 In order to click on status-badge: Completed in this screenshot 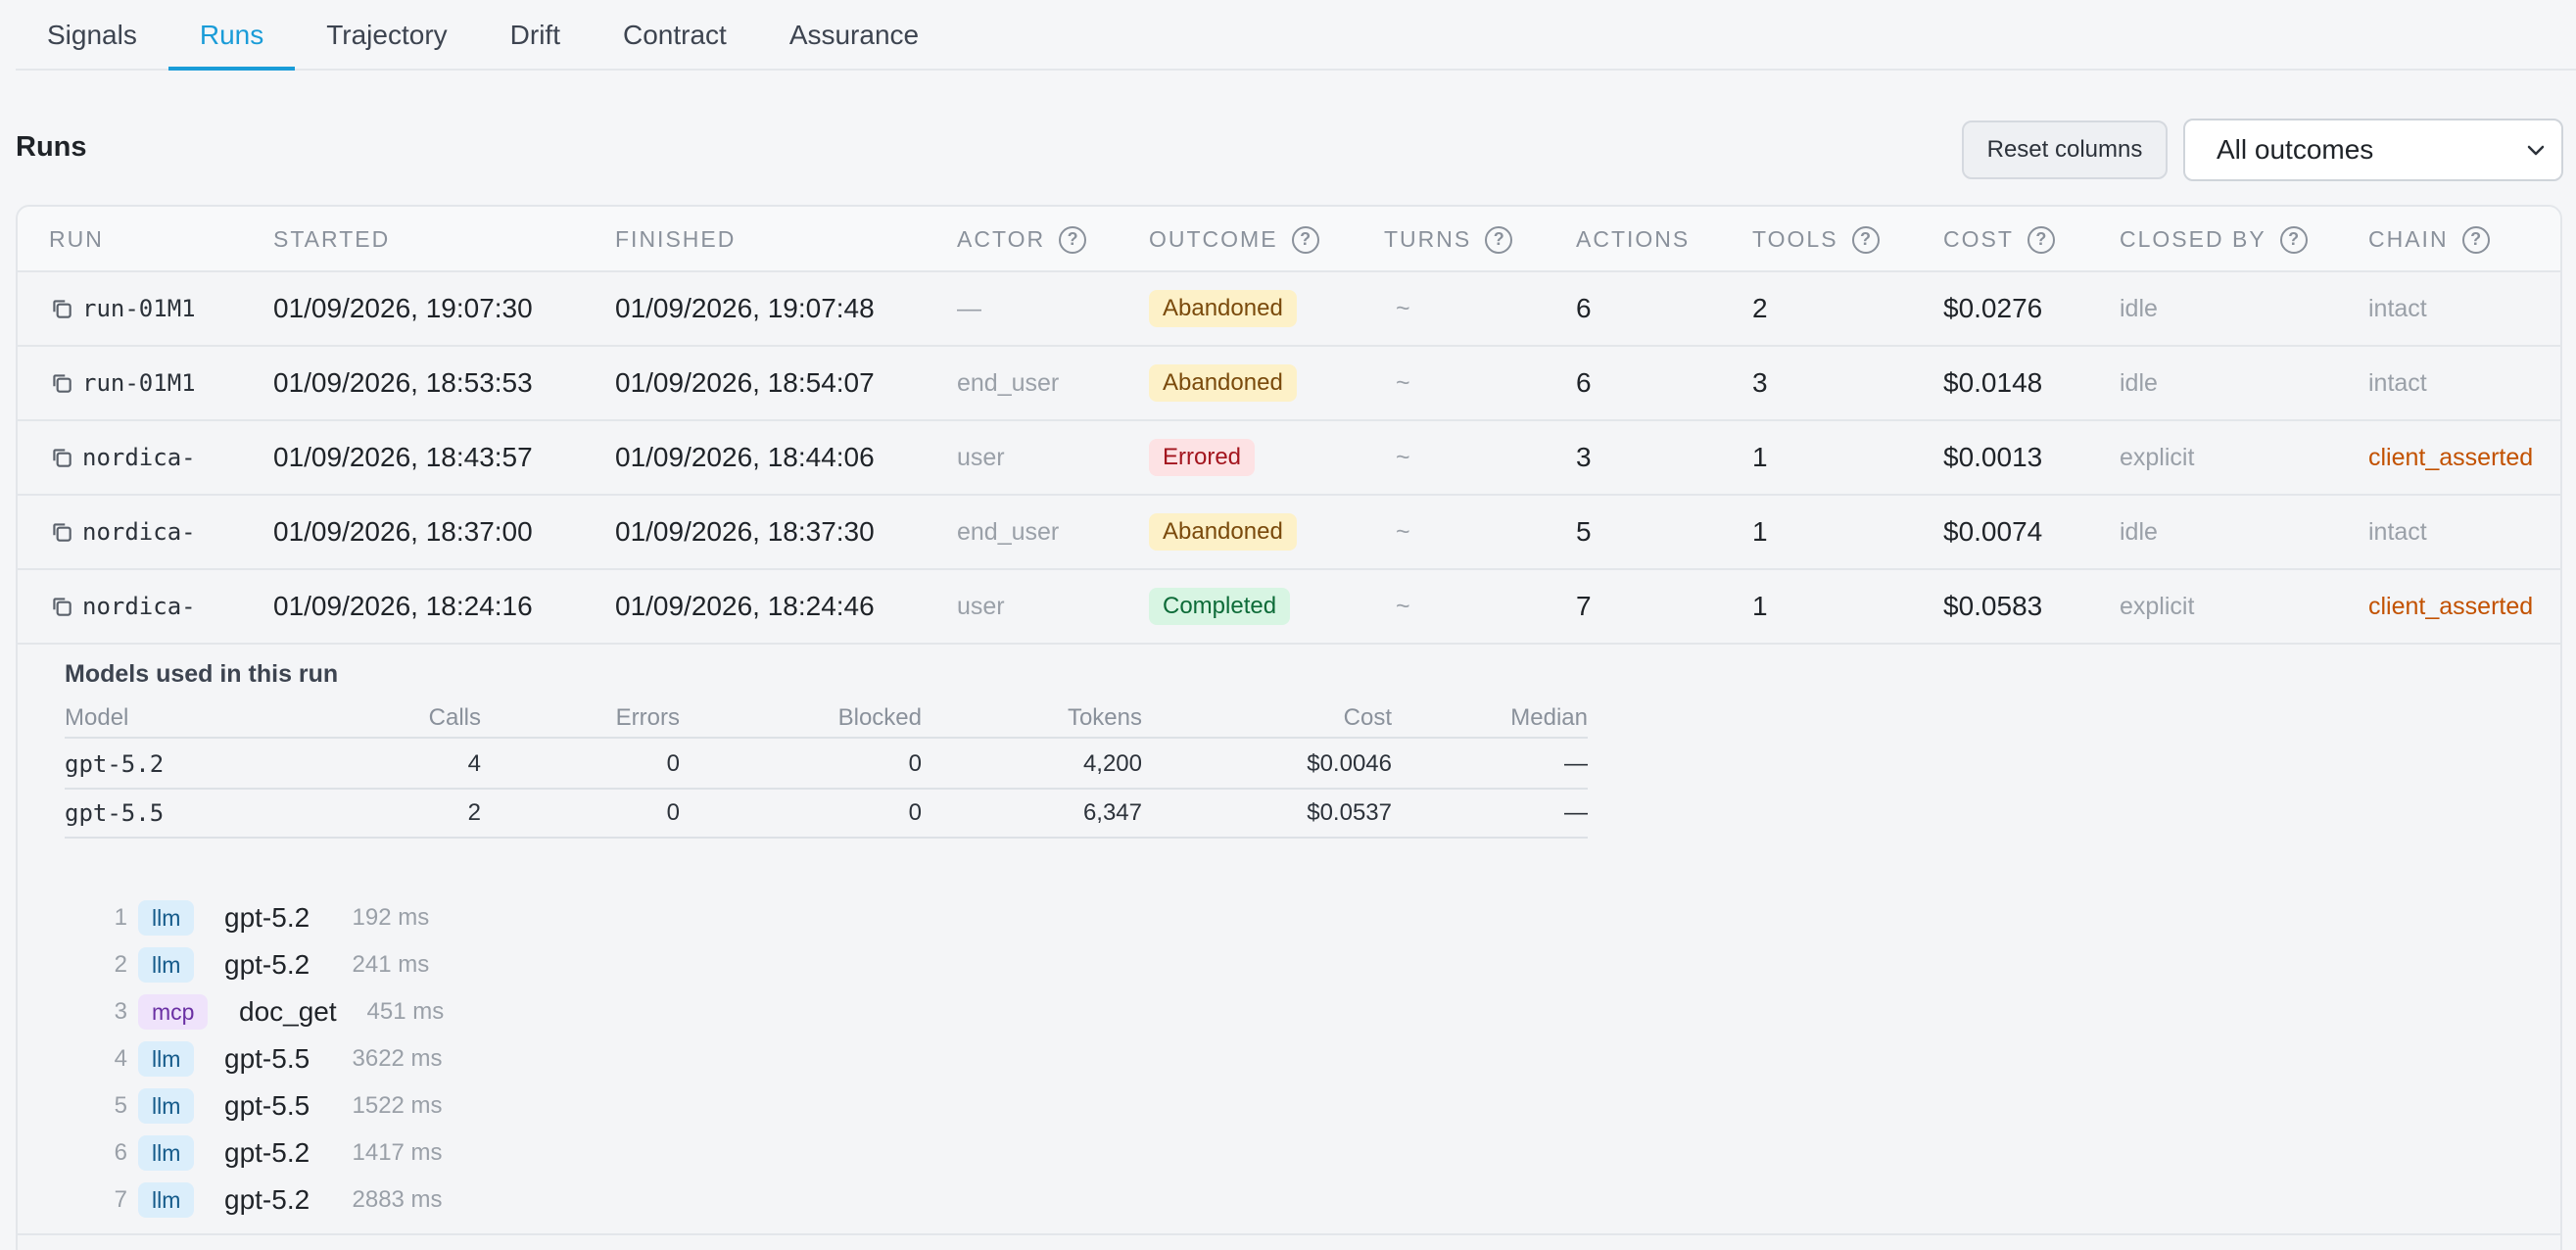, I will do `click(1220, 606)`.